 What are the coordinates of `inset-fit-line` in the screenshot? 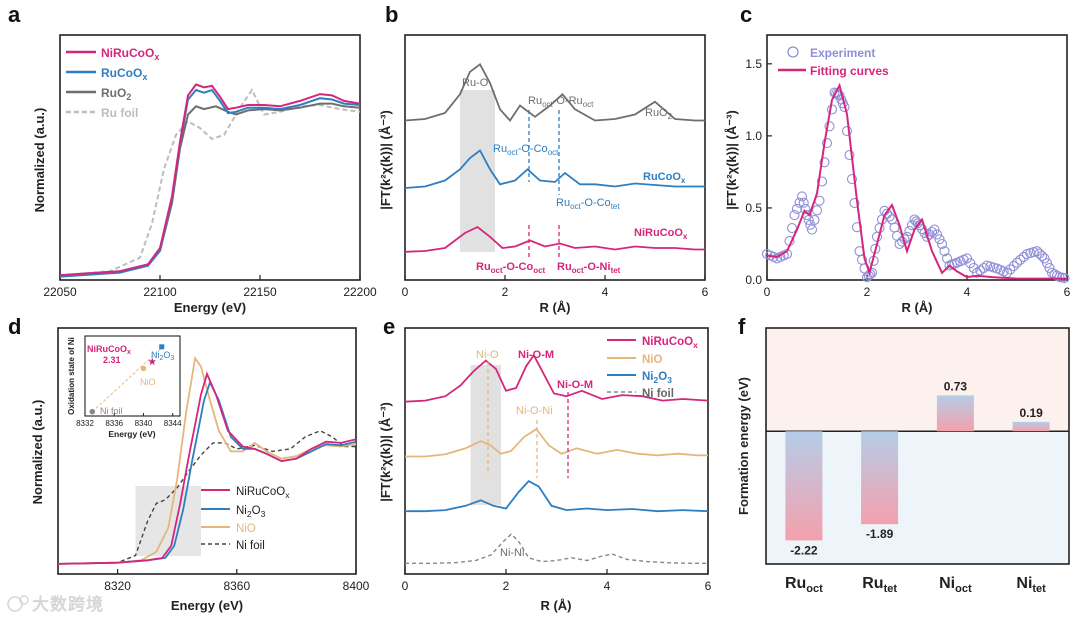 It's located at (128, 378).